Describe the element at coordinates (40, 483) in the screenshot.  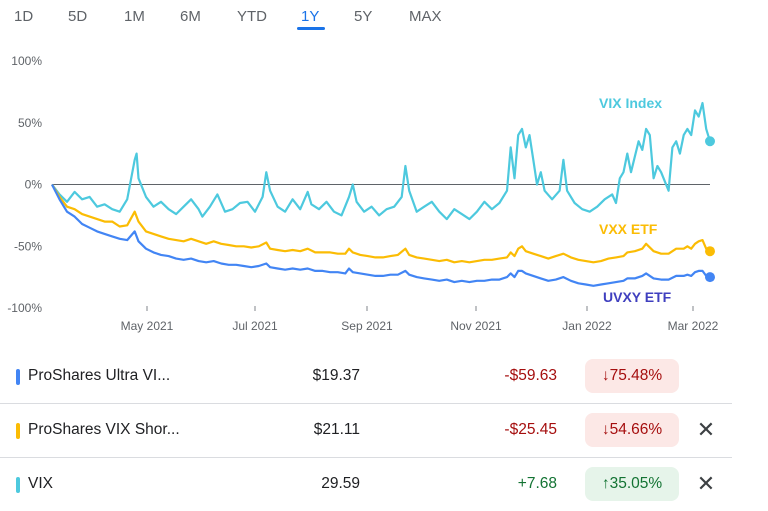
I see `security-name: VIX` at that location.